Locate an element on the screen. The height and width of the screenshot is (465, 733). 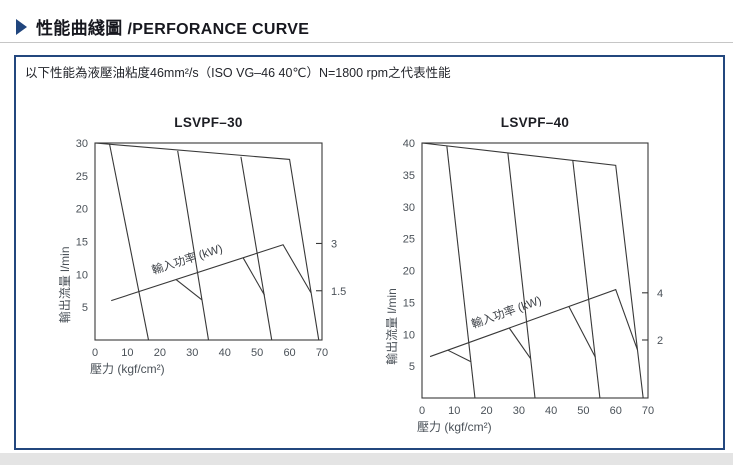
page-title-en: /PERFORANCE CURVE is located at coordinates (218, 29).